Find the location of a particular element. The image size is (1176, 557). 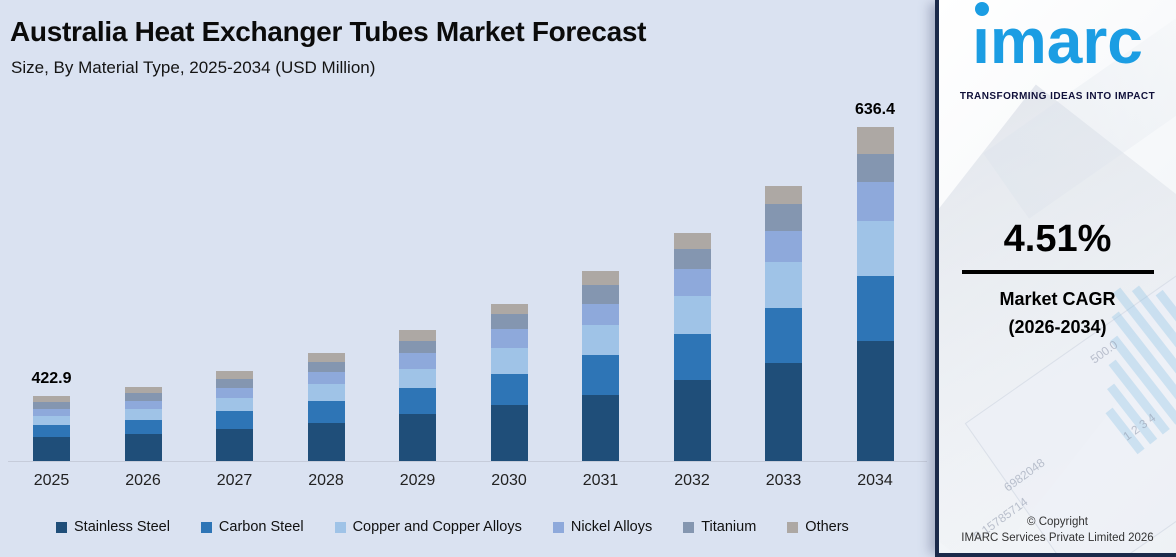

bar-2028 is located at coordinates (326, 407).